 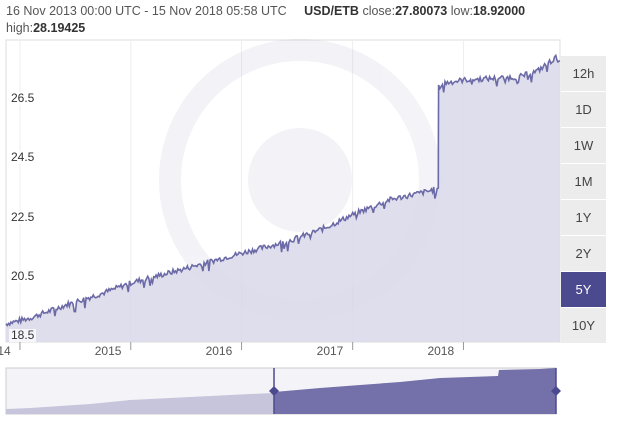 What do you see at coordinates (274, 391) in the screenshot?
I see `navigator-left-handle` at bounding box center [274, 391].